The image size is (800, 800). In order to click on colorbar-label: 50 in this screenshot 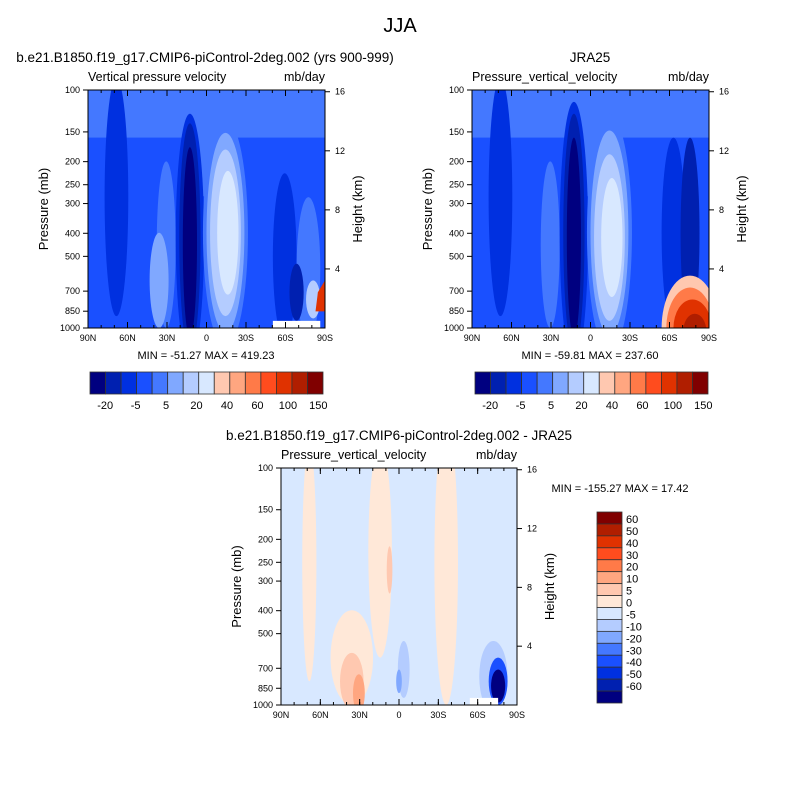, I will do `click(632, 532)`.